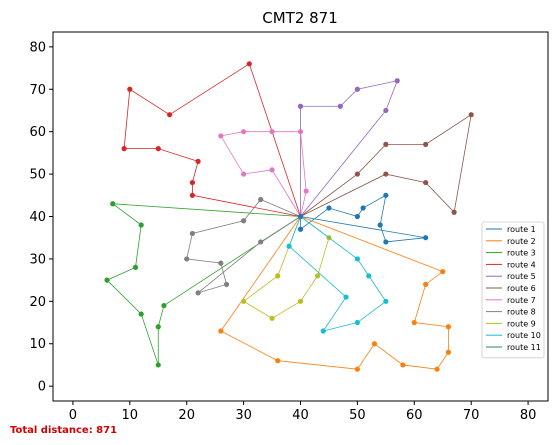 The image size is (559, 445). I want to click on y-tick-label: 50, so click(37, 175).